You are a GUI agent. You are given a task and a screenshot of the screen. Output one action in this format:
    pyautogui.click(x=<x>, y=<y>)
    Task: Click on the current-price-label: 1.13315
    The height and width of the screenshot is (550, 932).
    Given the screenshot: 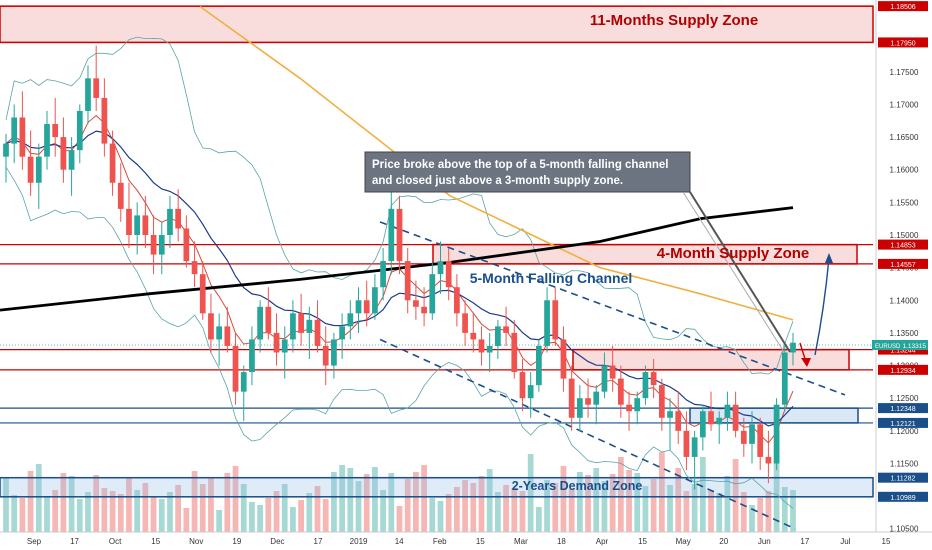 What is the action you would take?
    pyautogui.click(x=915, y=346)
    